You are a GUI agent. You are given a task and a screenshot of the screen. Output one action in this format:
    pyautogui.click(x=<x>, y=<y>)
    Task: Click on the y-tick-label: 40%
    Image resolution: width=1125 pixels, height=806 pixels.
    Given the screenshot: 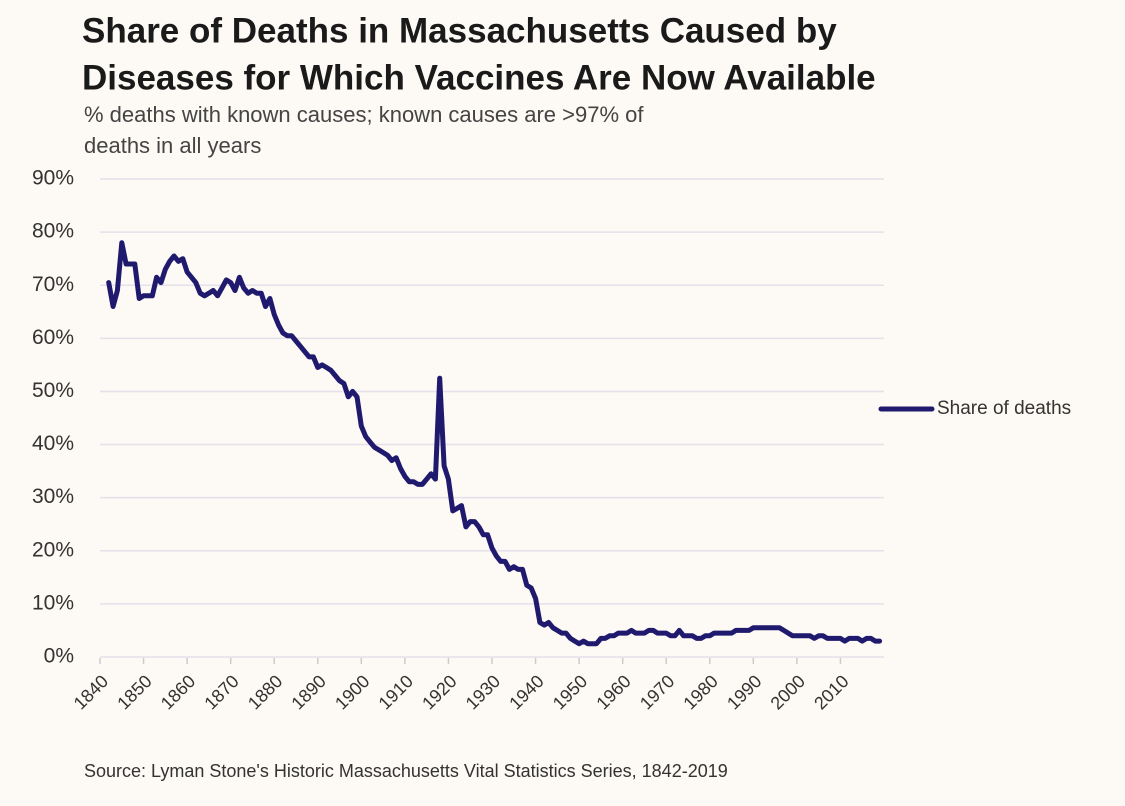 What is the action you would take?
    pyautogui.click(x=53, y=443)
    